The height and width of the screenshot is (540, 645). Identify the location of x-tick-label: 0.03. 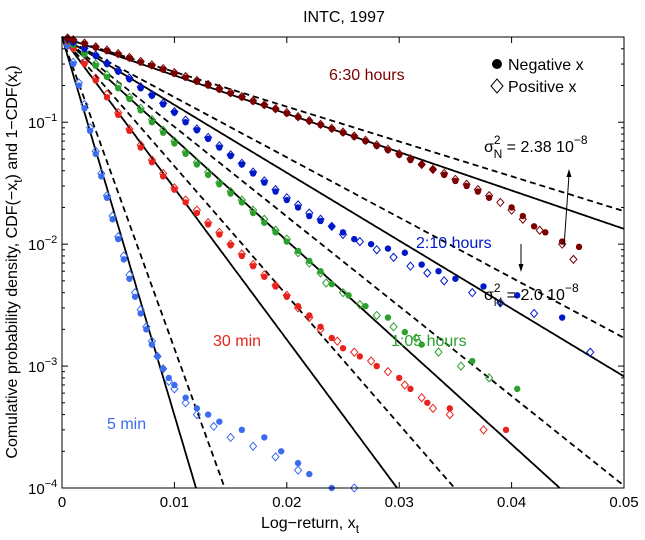
(399, 502).